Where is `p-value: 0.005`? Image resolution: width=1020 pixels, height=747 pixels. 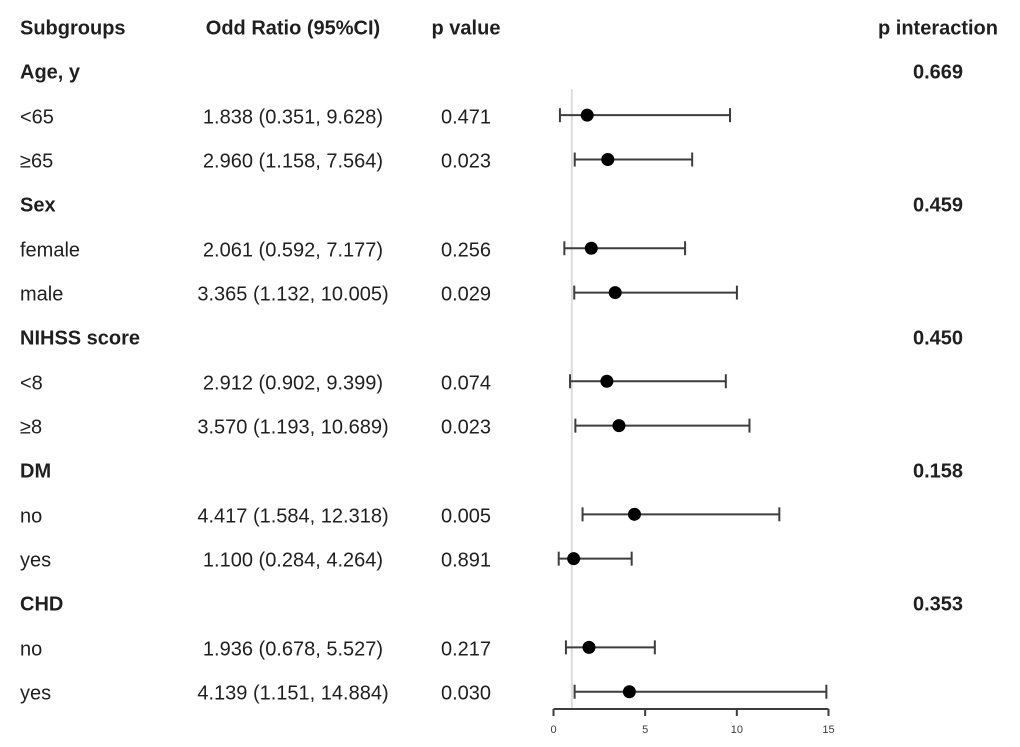
p-value: 0.005 is located at coordinates (466, 516).